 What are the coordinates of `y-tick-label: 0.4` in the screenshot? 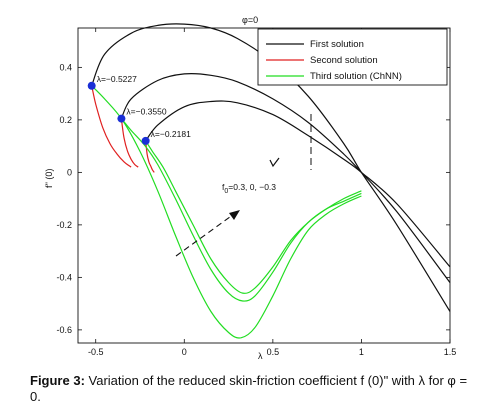 It's located at (65, 67).